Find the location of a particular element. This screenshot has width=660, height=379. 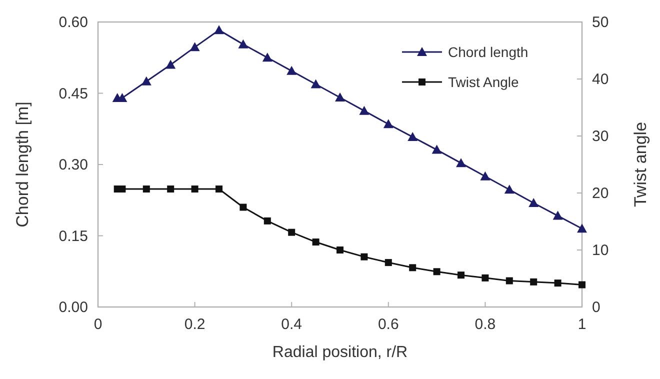

legend-label: Twist Angle is located at coordinates (484, 82).